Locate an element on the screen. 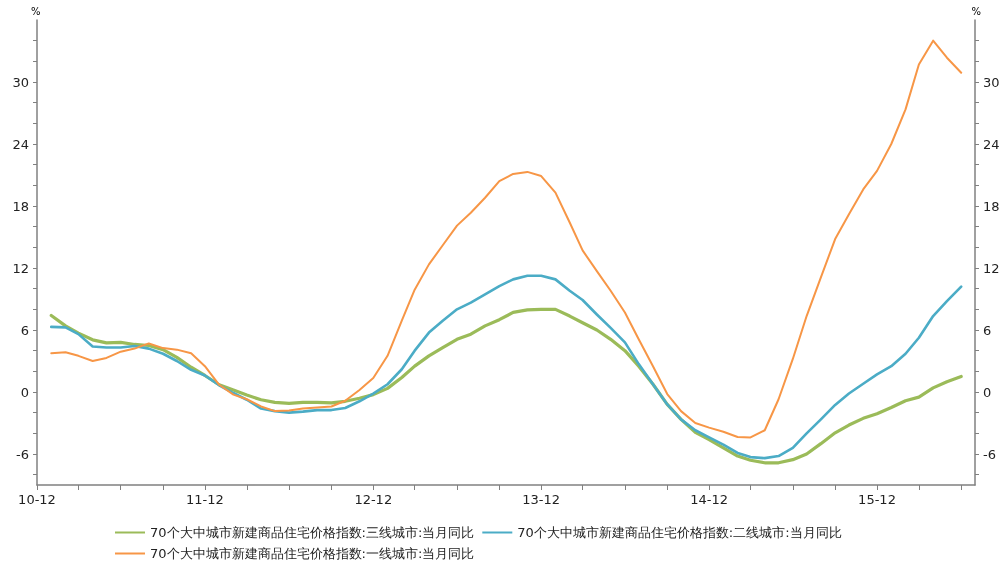 Image resolution: width=1005 pixels, height=567 pixels. x-tick-label: 10-12 is located at coordinates (37, 499).